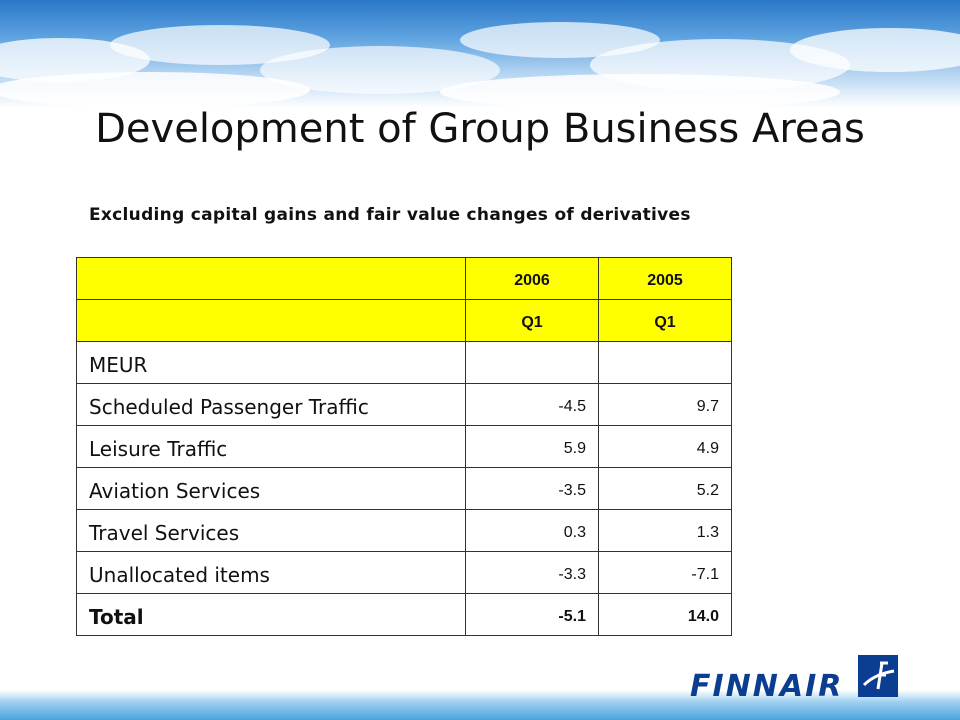 Image resolution: width=960 pixels, height=720 pixels. I want to click on table-row: Travel Services 0.3 1.3, so click(404, 530).